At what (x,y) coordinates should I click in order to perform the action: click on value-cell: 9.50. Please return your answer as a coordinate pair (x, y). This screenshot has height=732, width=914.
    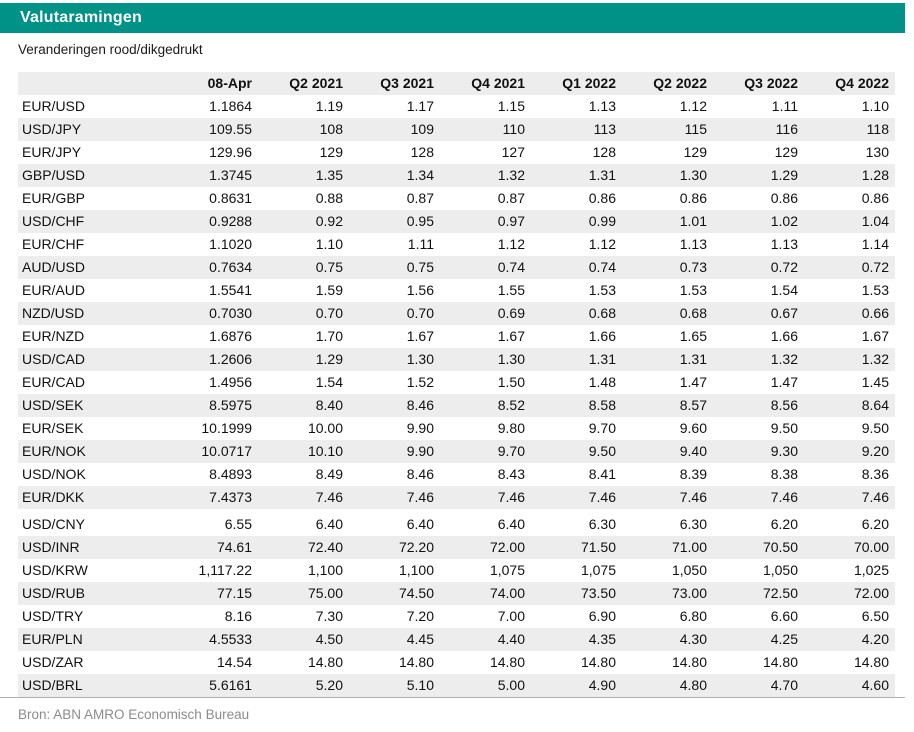
    Looking at the image, I should click on (784, 428).